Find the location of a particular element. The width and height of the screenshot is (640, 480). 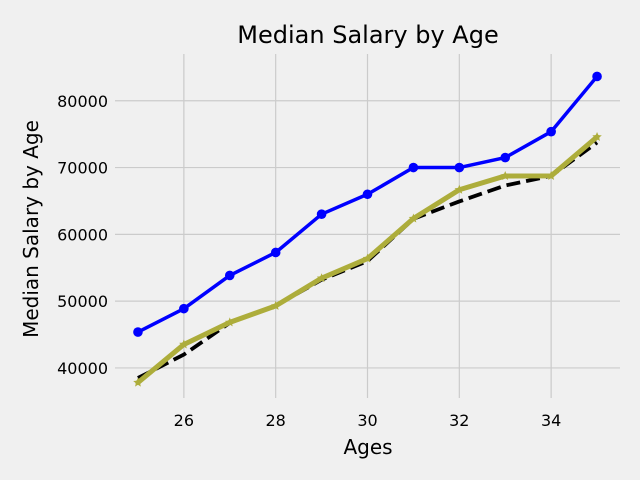

y-tick-label: 60000 is located at coordinates (82, 234).